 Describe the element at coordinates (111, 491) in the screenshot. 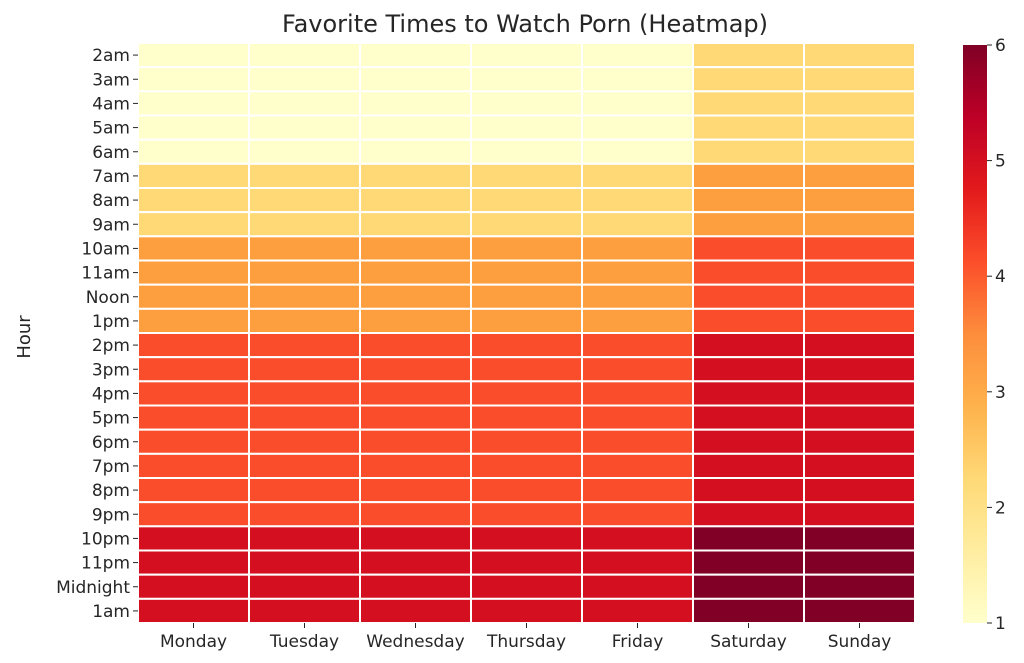

I see `y-tick-label: 8pm` at that location.